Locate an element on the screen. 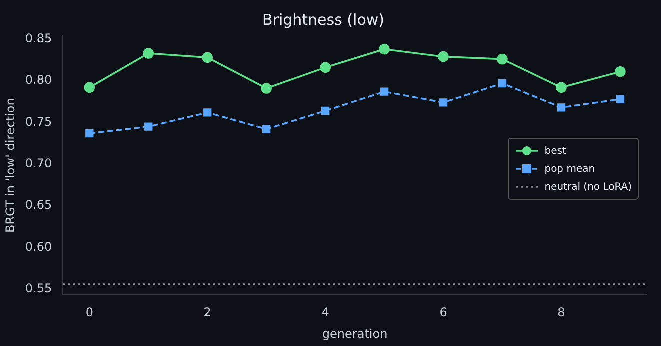 This screenshot has height=346, width=661. y-tick-label: 0.65 is located at coordinates (38, 205).